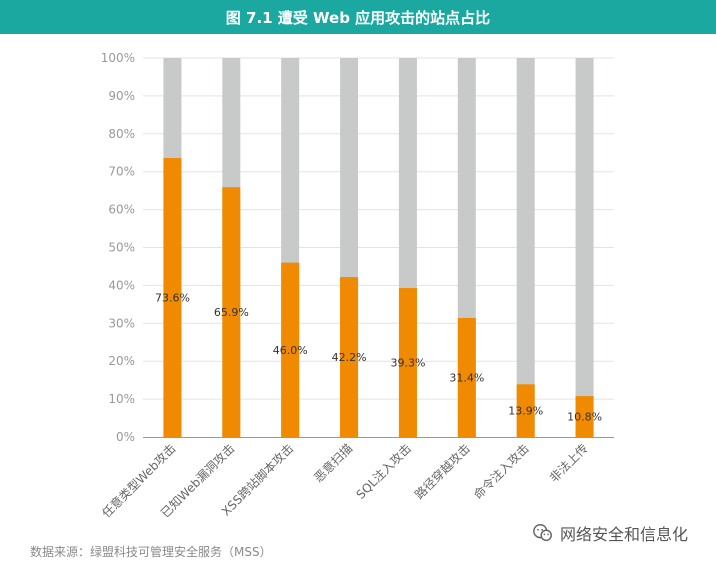 Image resolution: width=716 pixels, height=562 pixels. Describe the element at coordinates (121, 248) in the screenshot. I see `y-tick-label: 50%` at that location.